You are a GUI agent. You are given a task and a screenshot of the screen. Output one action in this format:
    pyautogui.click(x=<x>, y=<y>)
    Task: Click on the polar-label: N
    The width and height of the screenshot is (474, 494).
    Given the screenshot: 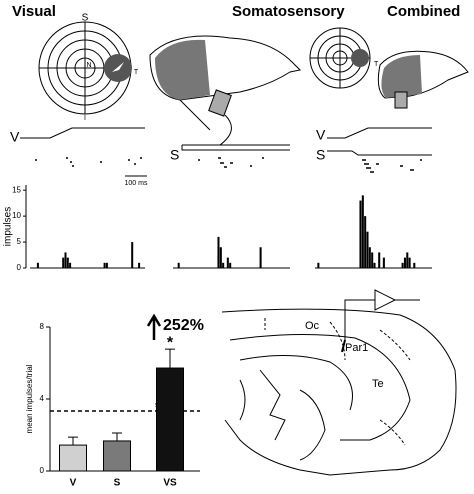 What is the action you would take?
    pyautogui.click(x=88, y=65)
    